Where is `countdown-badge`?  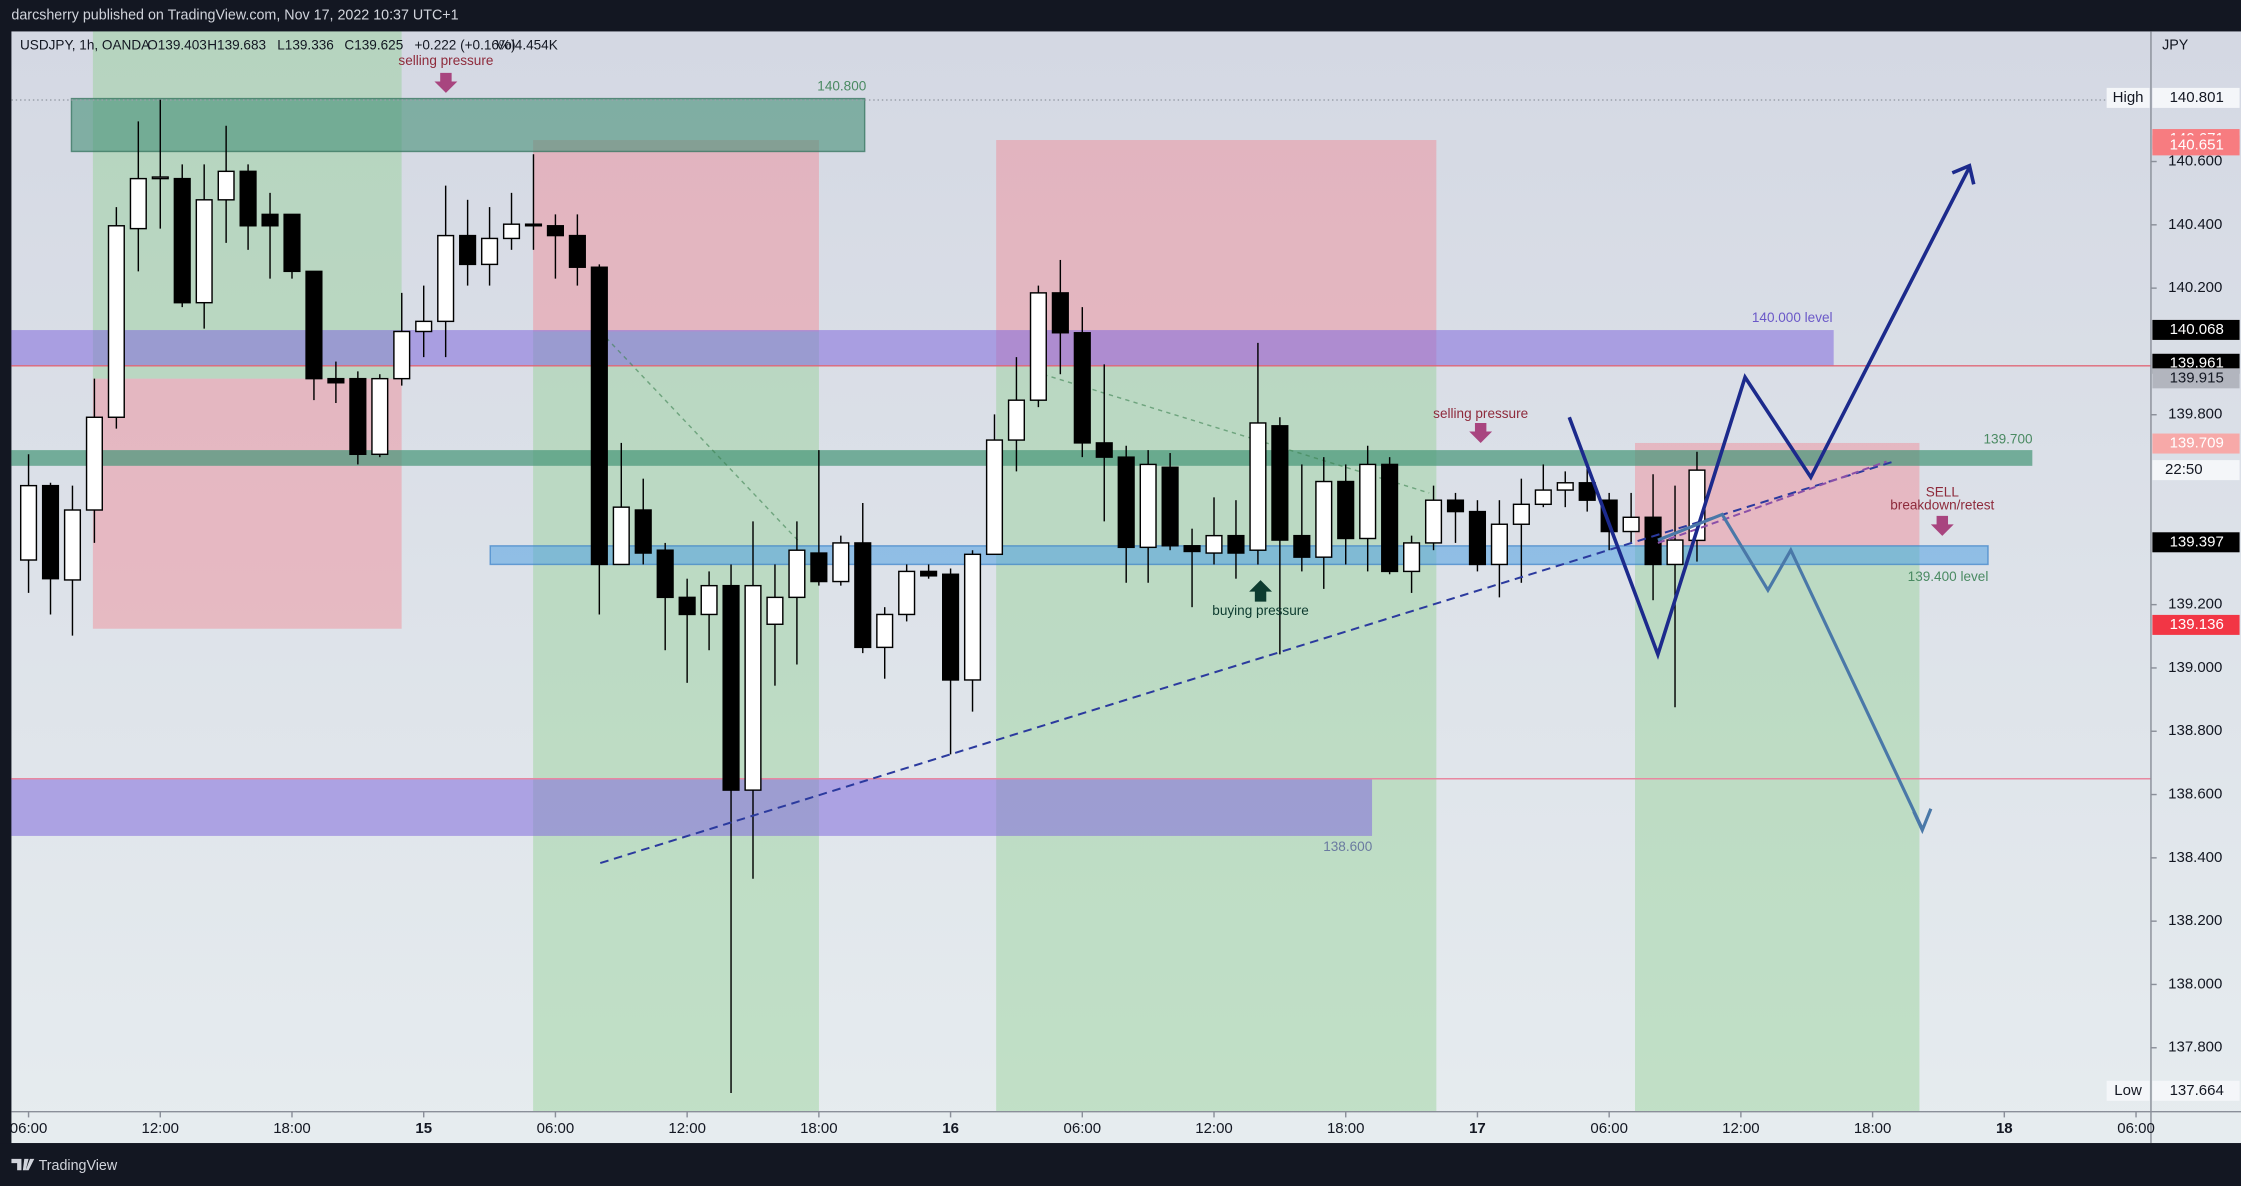 countdown-badge is located at coordinates (2196, 470).